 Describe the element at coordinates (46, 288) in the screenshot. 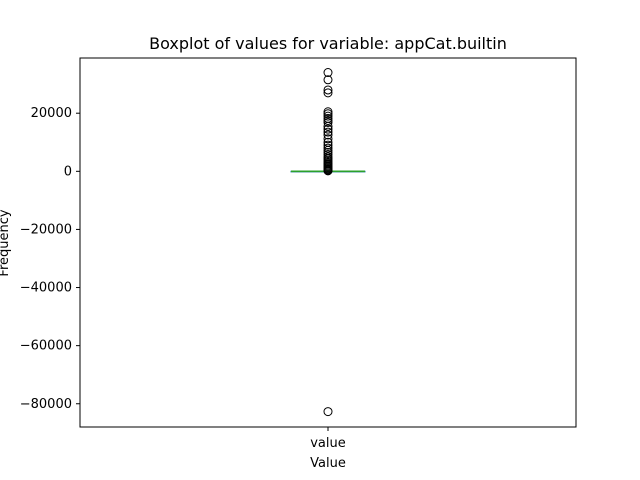

I see `y-tick-label: −40000` at that location.